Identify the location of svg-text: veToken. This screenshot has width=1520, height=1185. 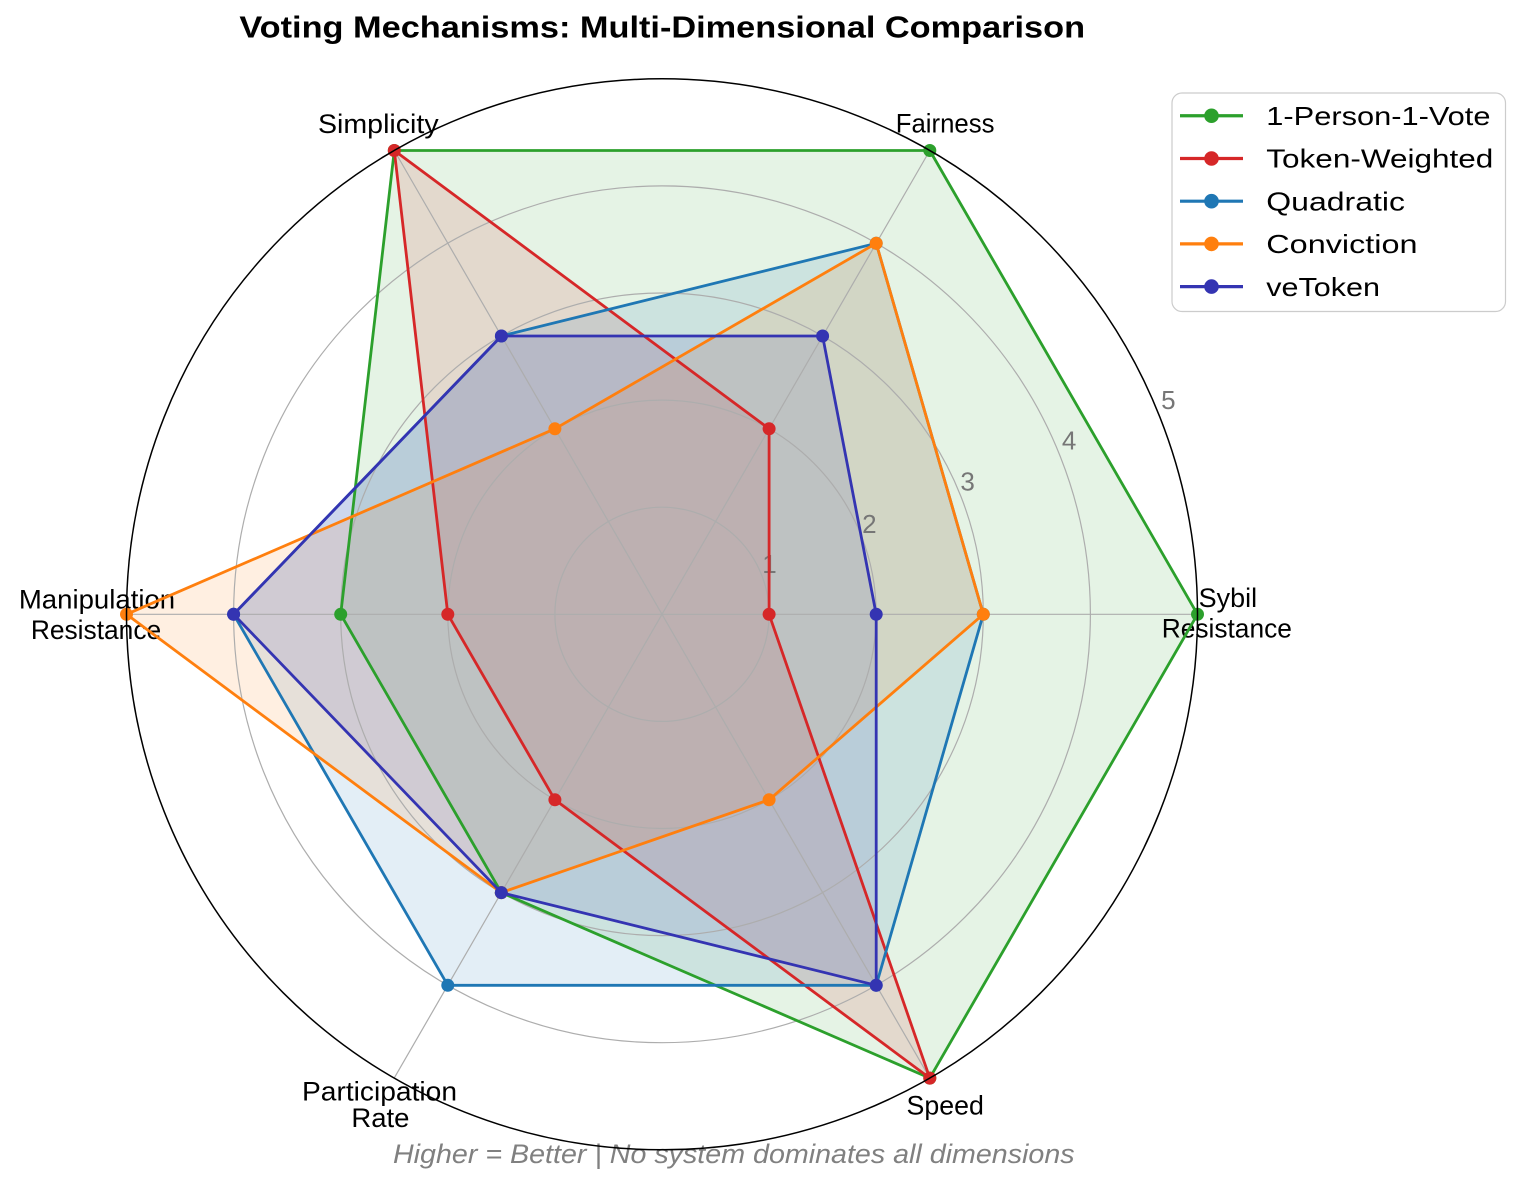
(1323, 288).